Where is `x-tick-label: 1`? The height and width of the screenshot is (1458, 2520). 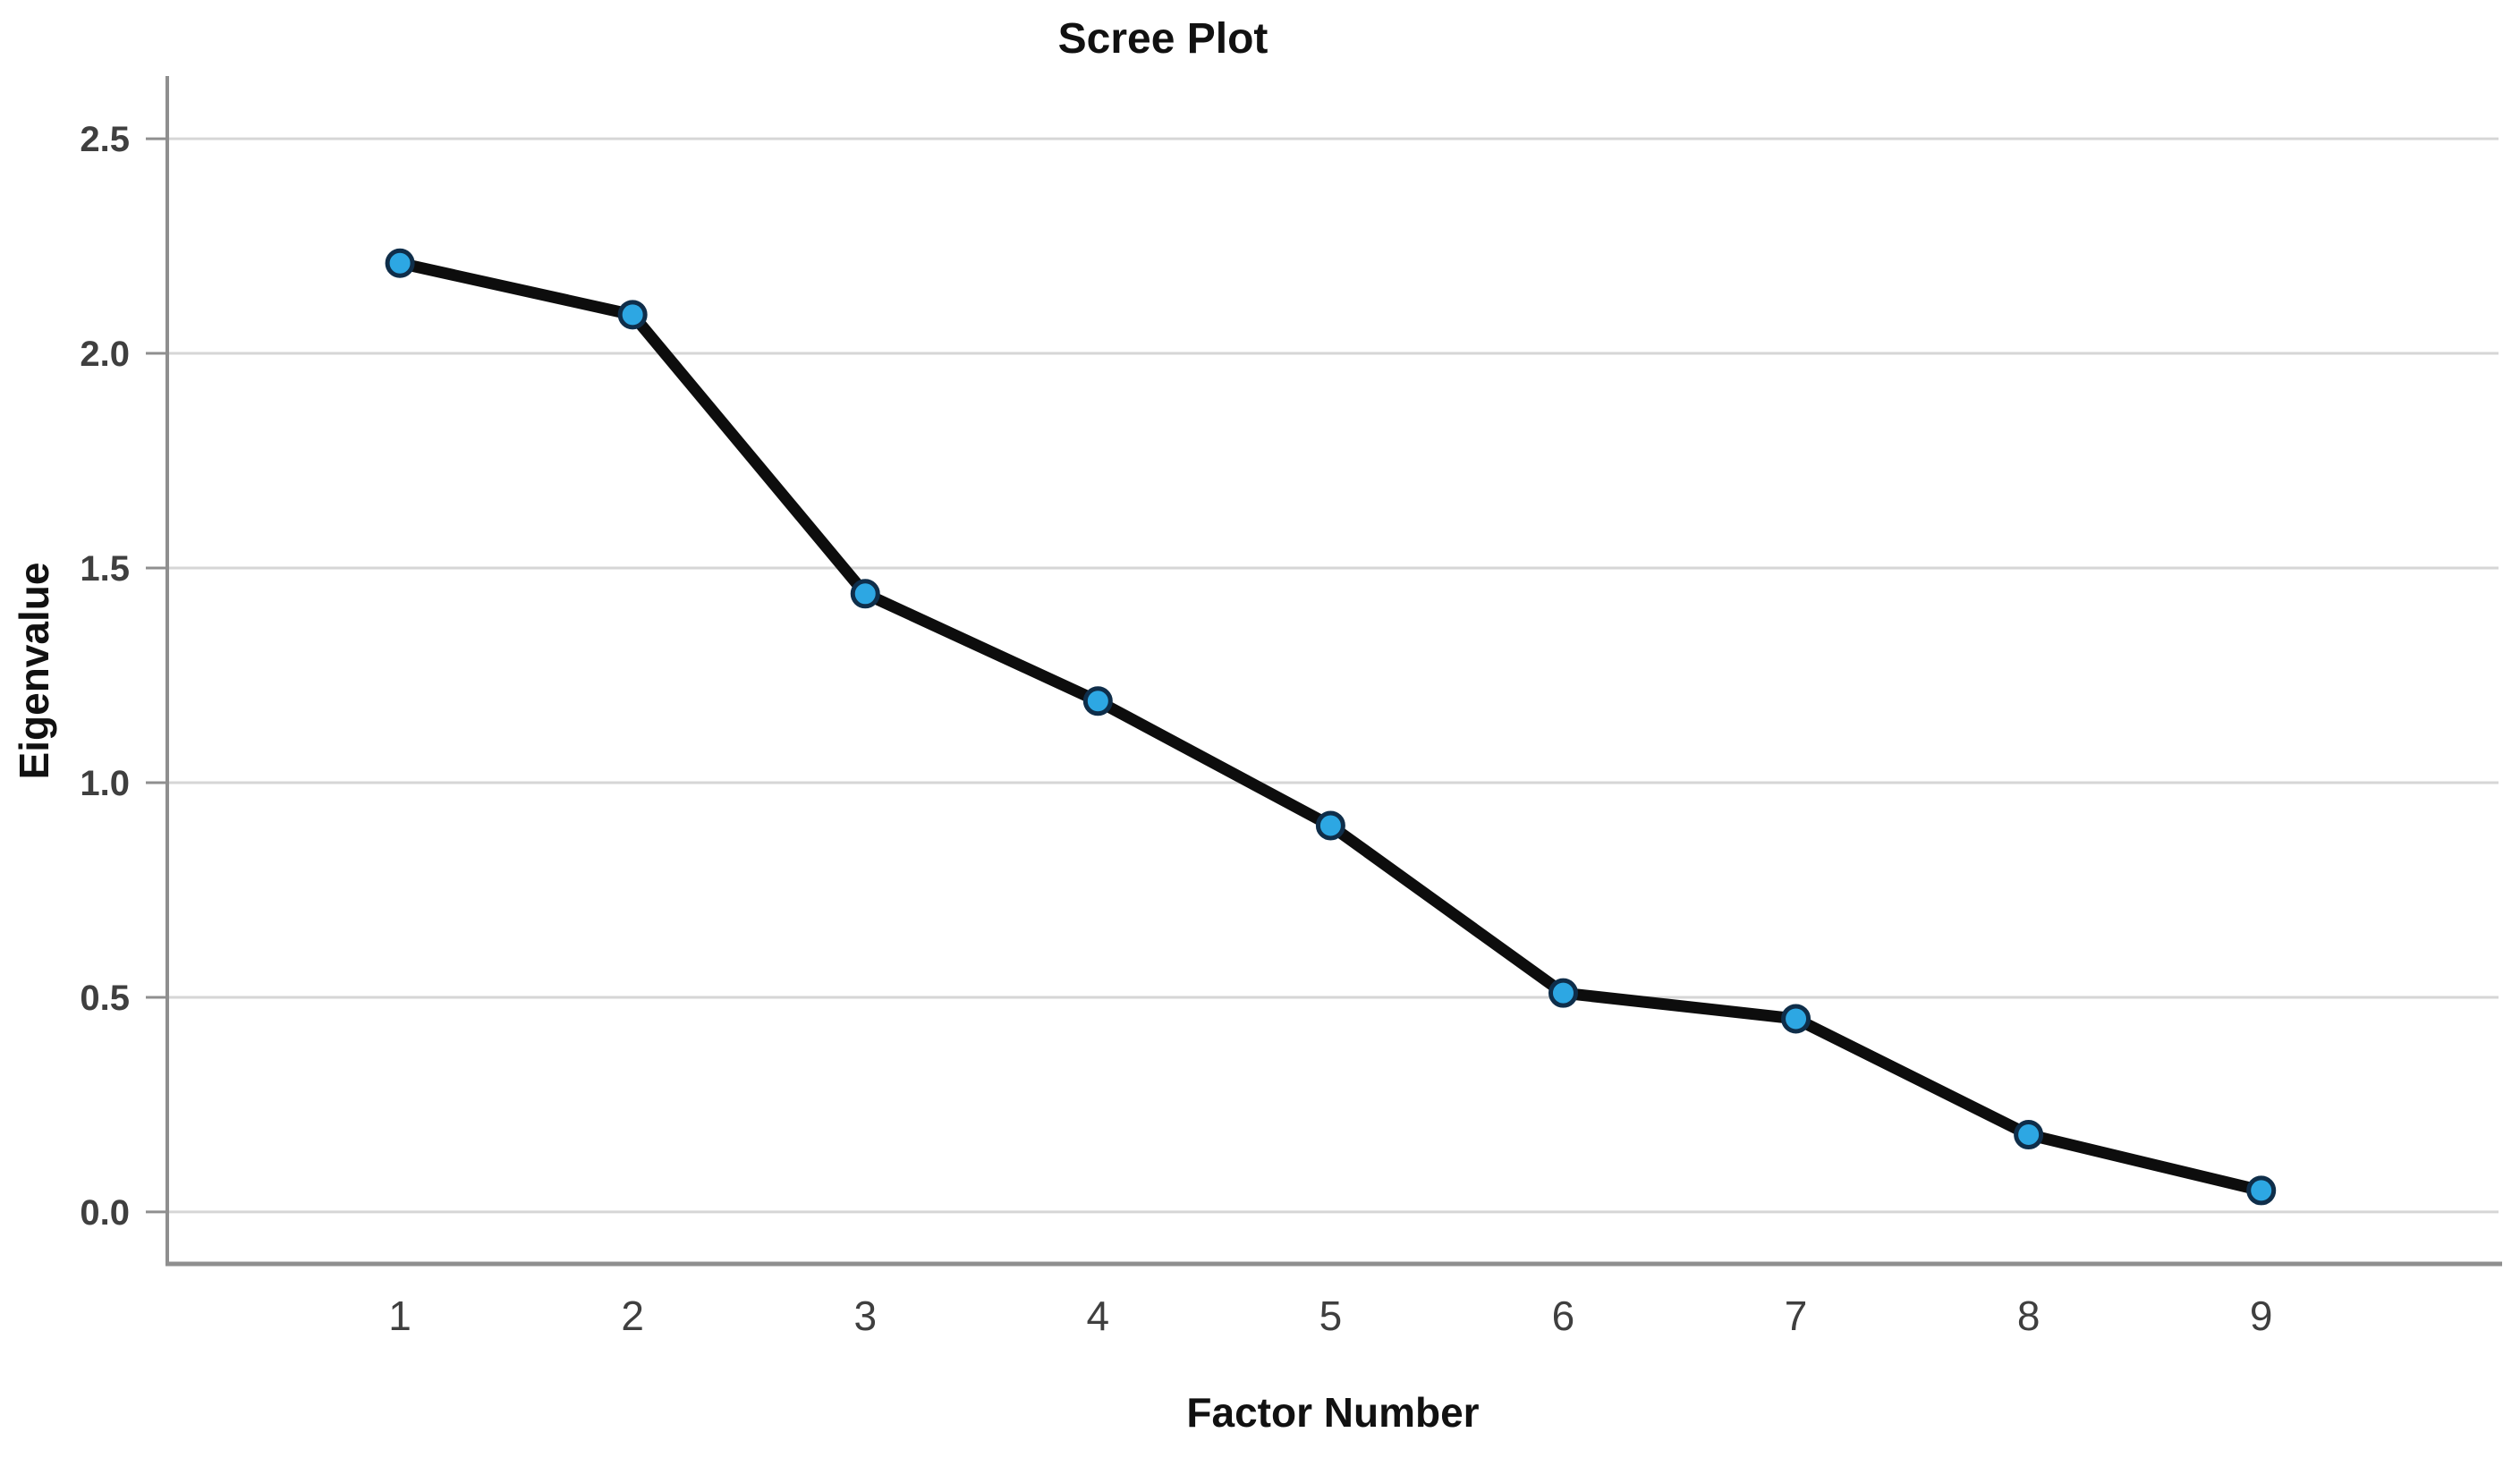 x-tick-label: 1 is located at coordinates (400, 1316).